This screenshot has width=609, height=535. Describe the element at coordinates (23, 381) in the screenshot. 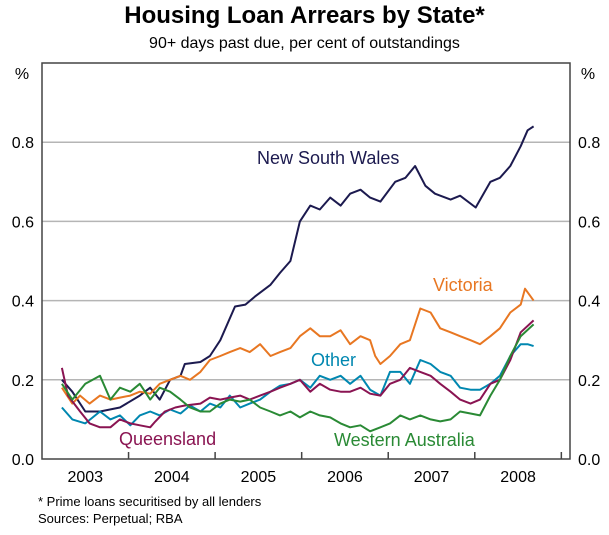

I see `y-tick-label-left: 0.2` at that location.